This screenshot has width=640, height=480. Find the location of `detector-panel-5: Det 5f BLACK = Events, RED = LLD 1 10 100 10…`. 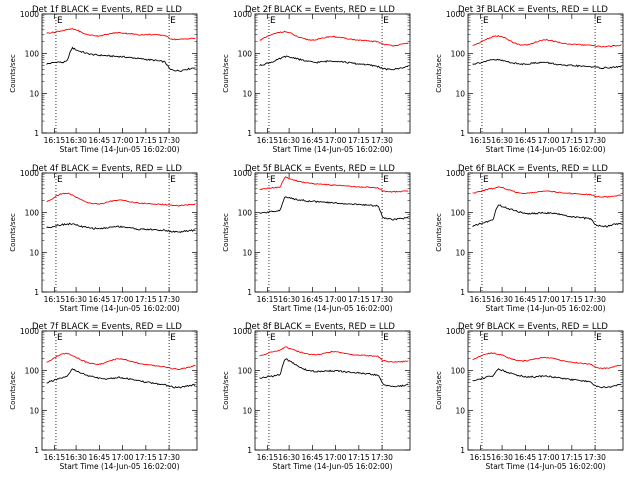

detector-panel-5: Det 5f BLACK = Events, RED = LLD 1 10 100 10… is located at coordinates (316, 238).